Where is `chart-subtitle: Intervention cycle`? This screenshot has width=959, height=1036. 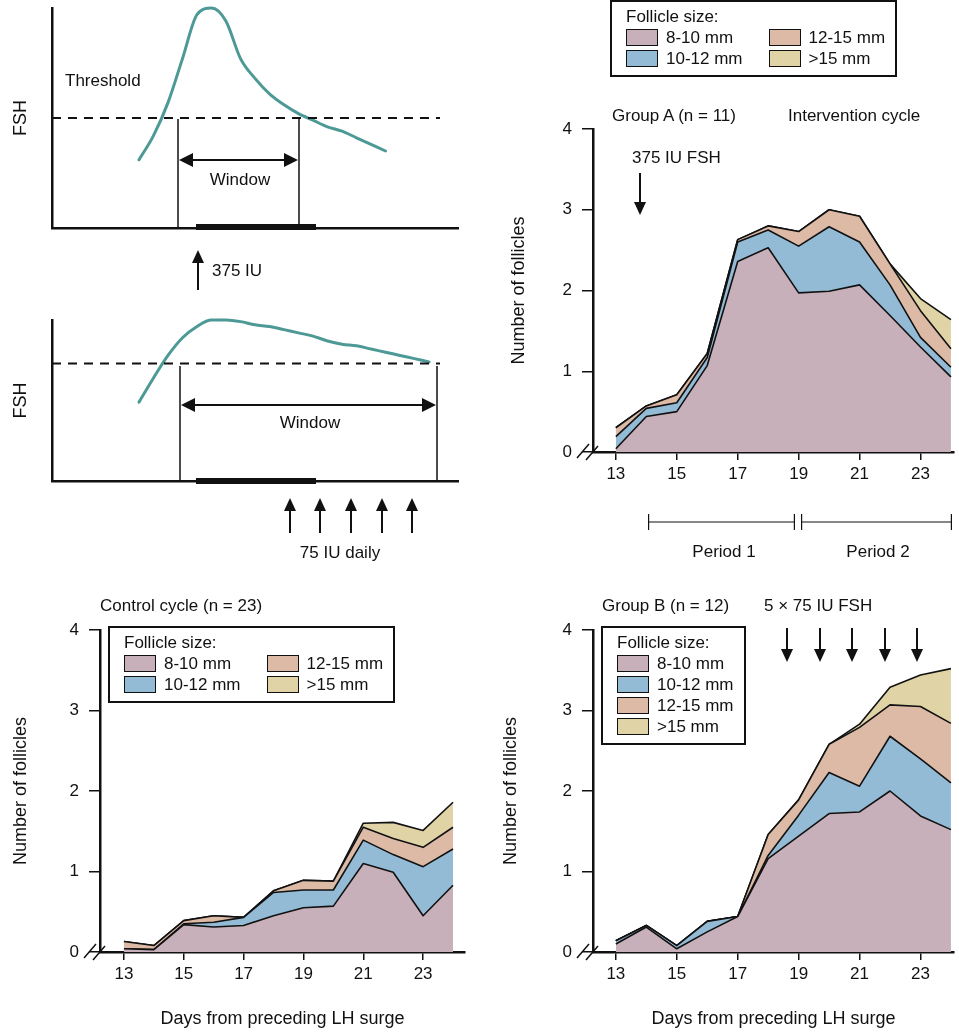
chart-subtitle: Intervention cycle is located at coordinates (854, 116).